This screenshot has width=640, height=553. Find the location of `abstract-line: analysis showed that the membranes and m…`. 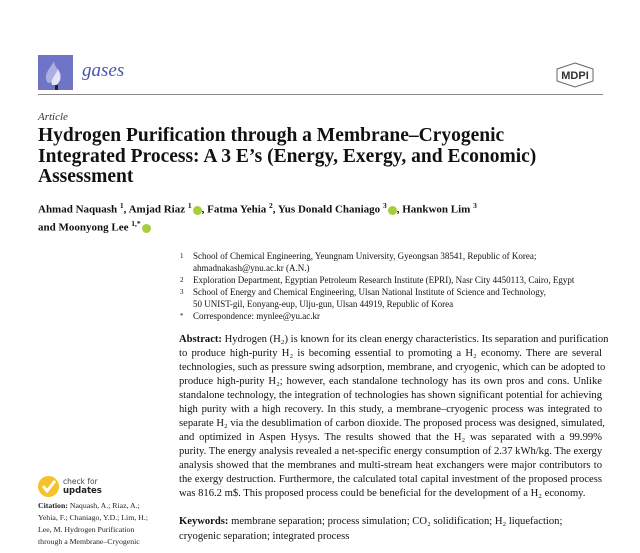

abstract-line: analysis showed that the membranes and m… is located at coordinates (390, 466).